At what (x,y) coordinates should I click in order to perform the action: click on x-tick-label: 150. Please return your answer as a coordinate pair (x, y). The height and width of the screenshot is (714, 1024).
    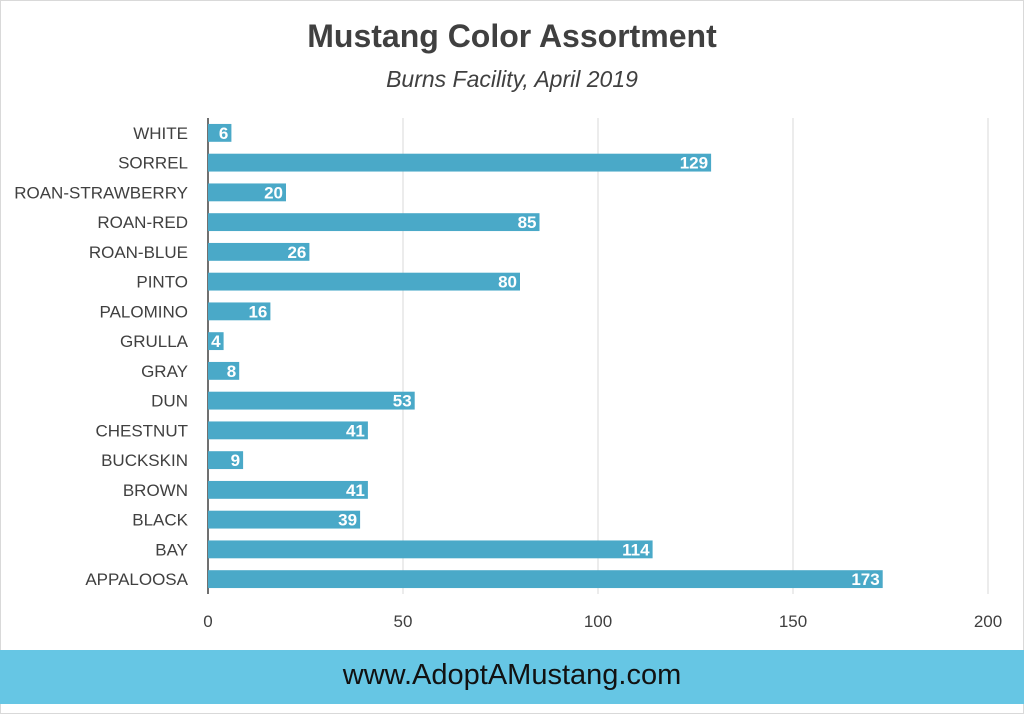
    Looking at the image, I should click on (793, 621).